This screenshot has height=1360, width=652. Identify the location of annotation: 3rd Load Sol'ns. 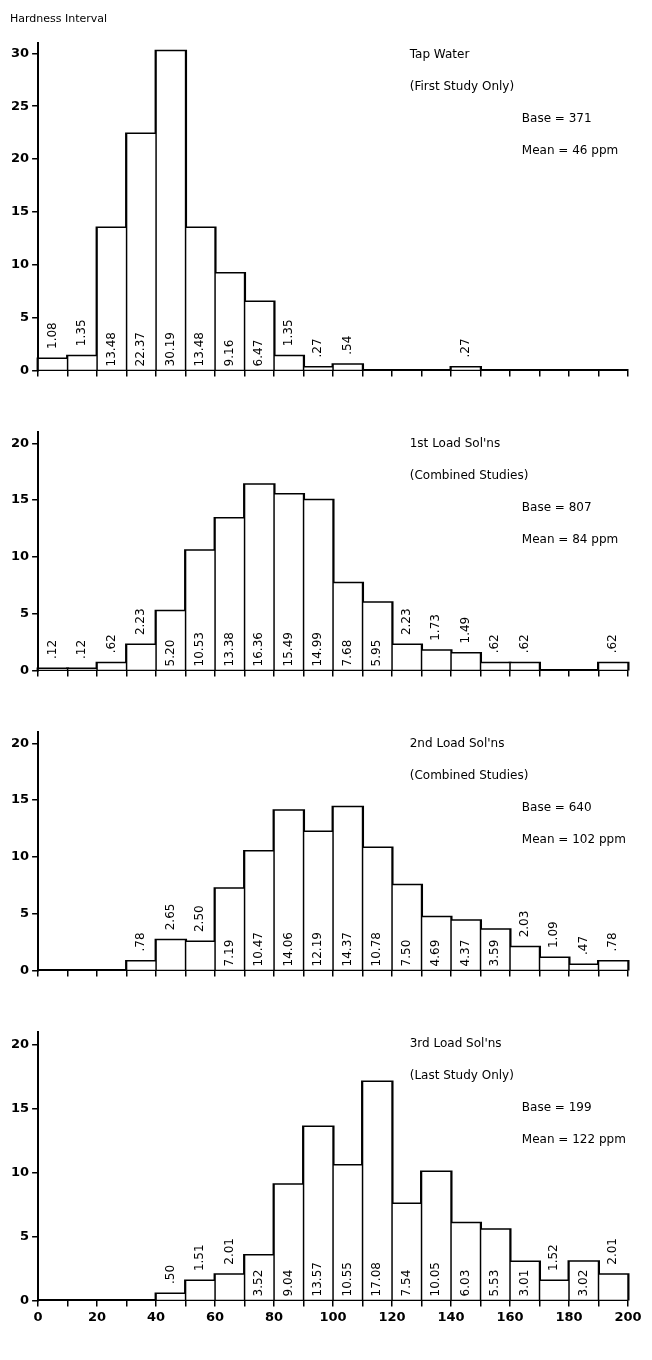
(455, 1043).